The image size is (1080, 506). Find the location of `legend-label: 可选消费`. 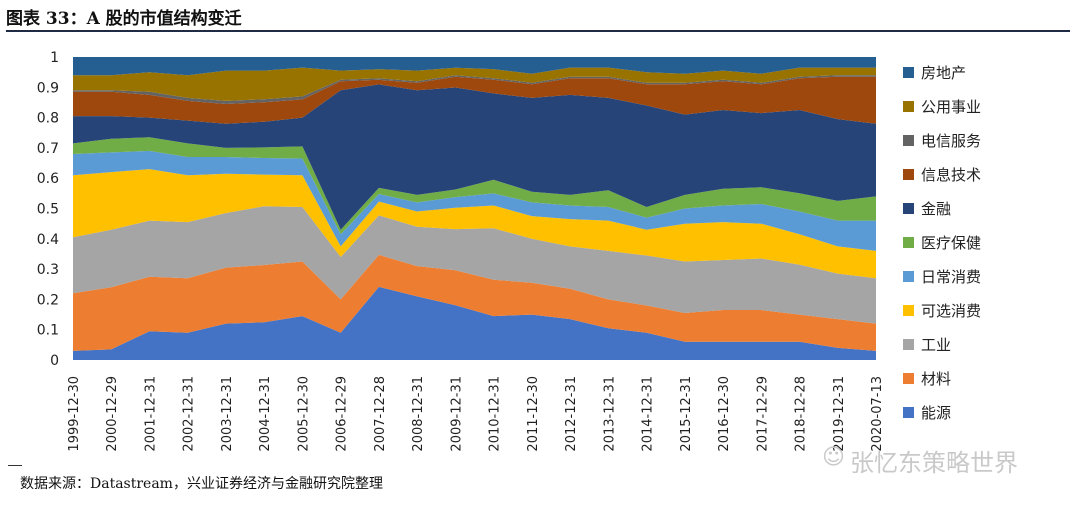

legend-label: 可选消费 is located at coordinates (951, 311).